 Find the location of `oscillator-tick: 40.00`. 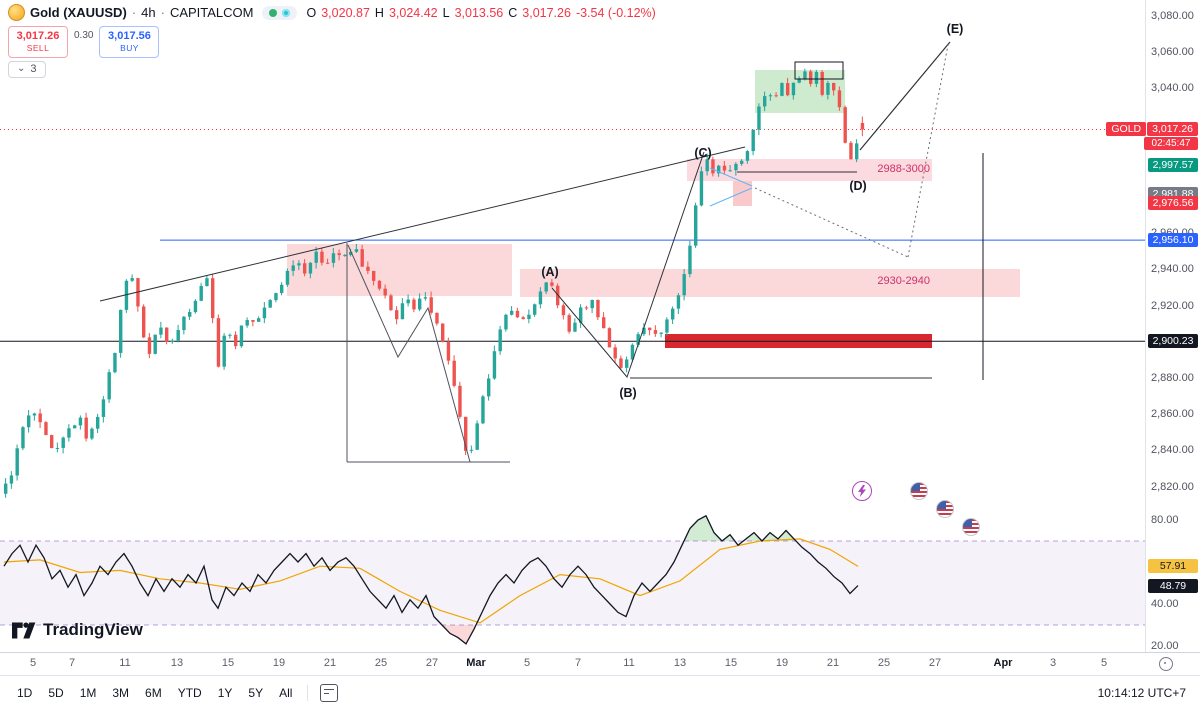

oscillator-tick: 40.00 is located at coordinates (1165, 604).